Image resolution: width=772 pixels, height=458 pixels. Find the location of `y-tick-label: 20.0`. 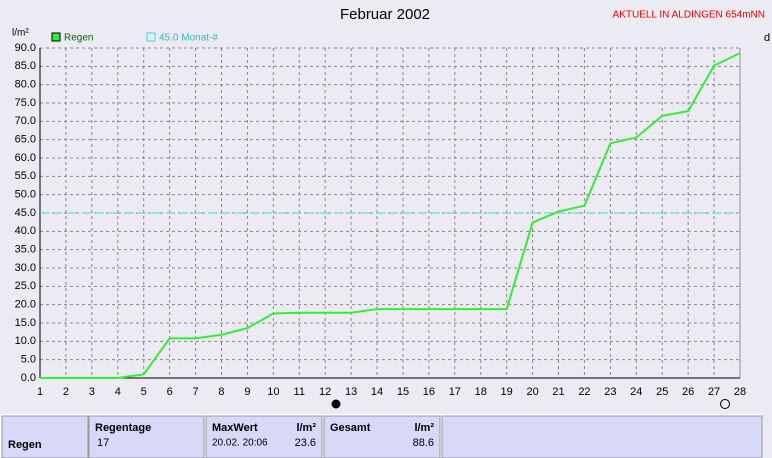

y-tick-label: 20.0 is located at coordinates (25, 305).